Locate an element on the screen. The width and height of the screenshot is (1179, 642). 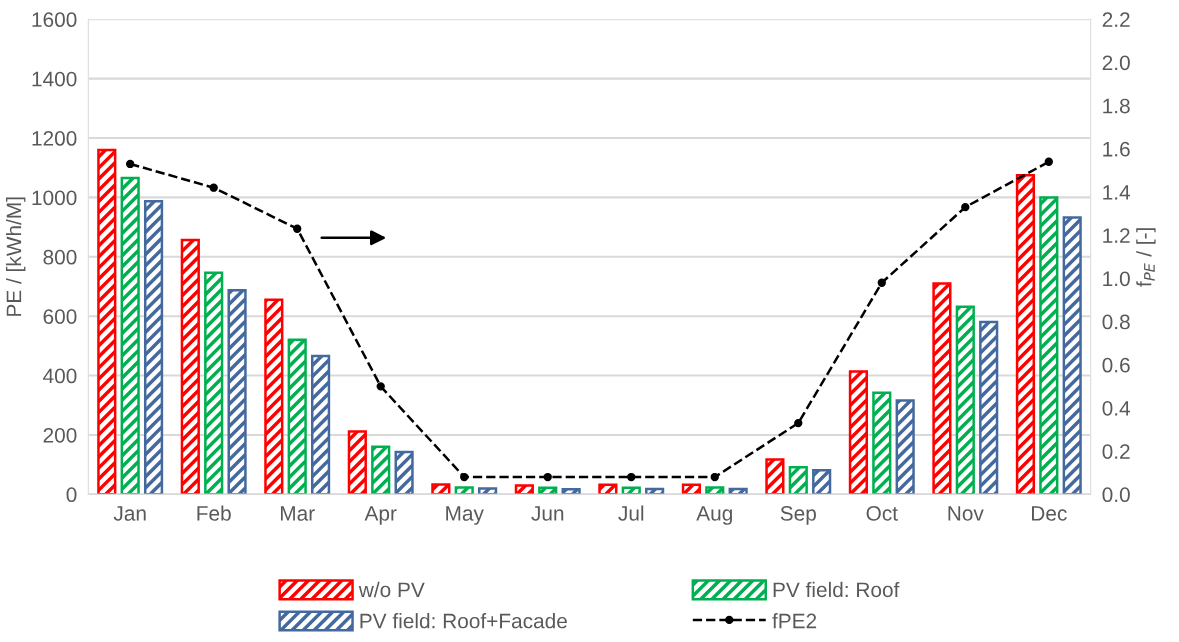
y2-tick-label: 0.8 is located at coordinates (1116, 322).